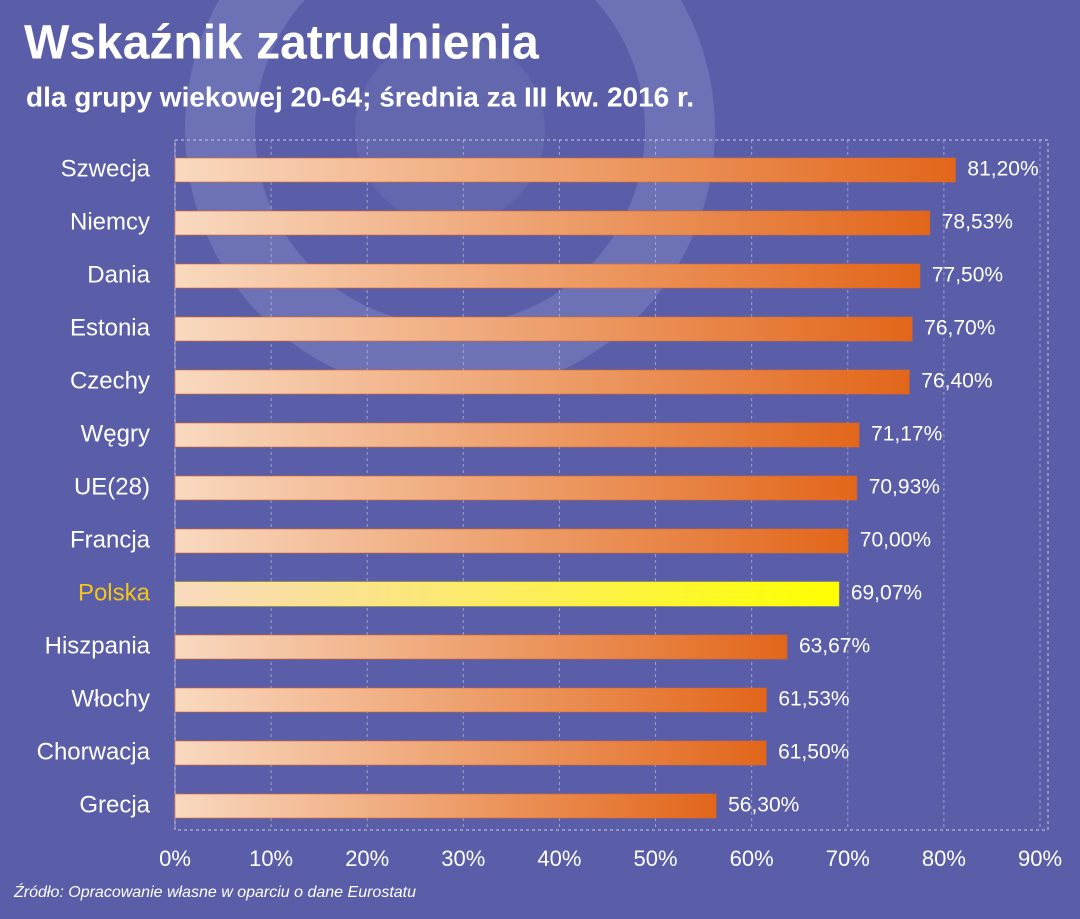 The image size is (1080, 919). What do you see at coordinates (886, 593) in the screenshot?
I see `value-label: 69,07%` at bounding box center [886, 593].